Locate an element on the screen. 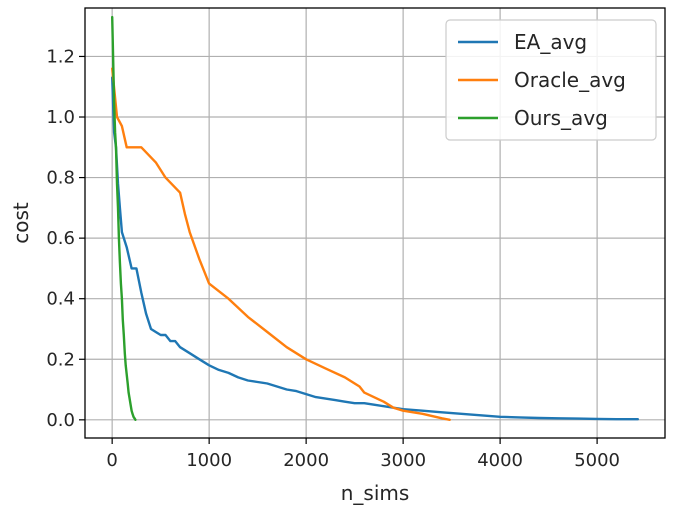 The height and width of the screenshot is (506, 673). legend-label: Ours_avg is located at coordinates (561, 118).